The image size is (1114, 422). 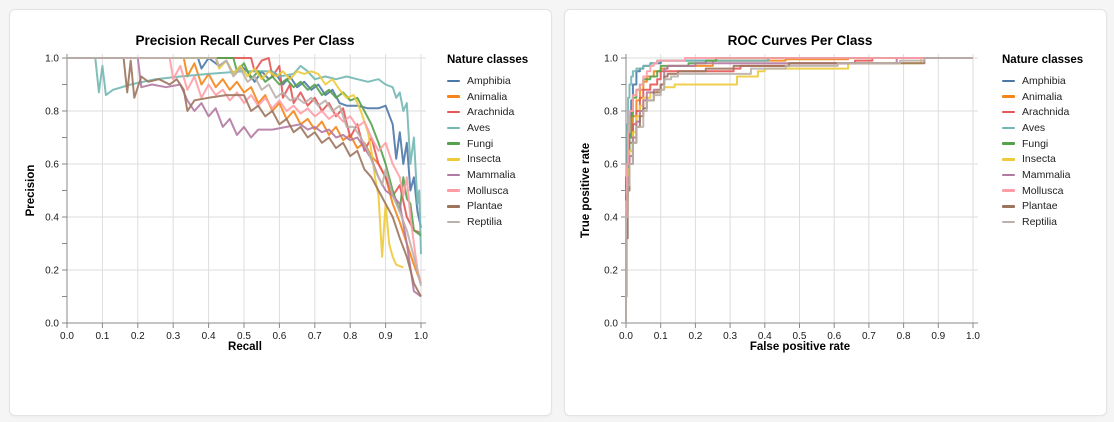 What do you see at coordinates (800, 347) in the screenshot?
I see `false-positive-rate-axis-title: False positive rate` at bounding box center [800, 347].